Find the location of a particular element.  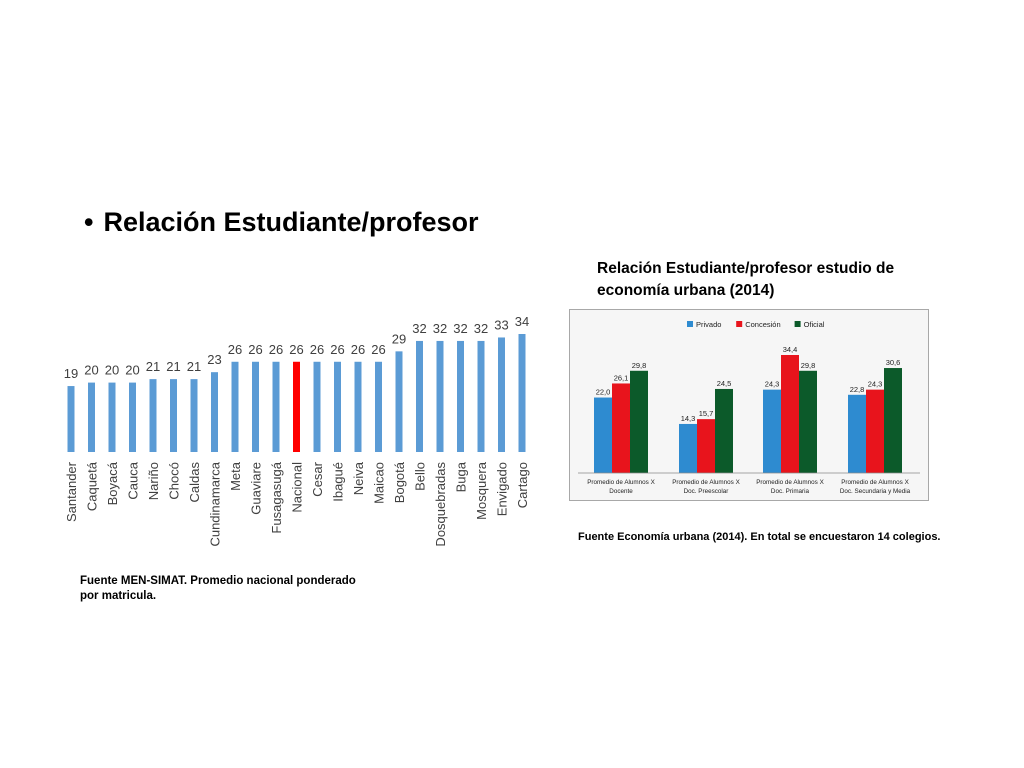

legend-label: Privado is located at coordinates (708, 324).